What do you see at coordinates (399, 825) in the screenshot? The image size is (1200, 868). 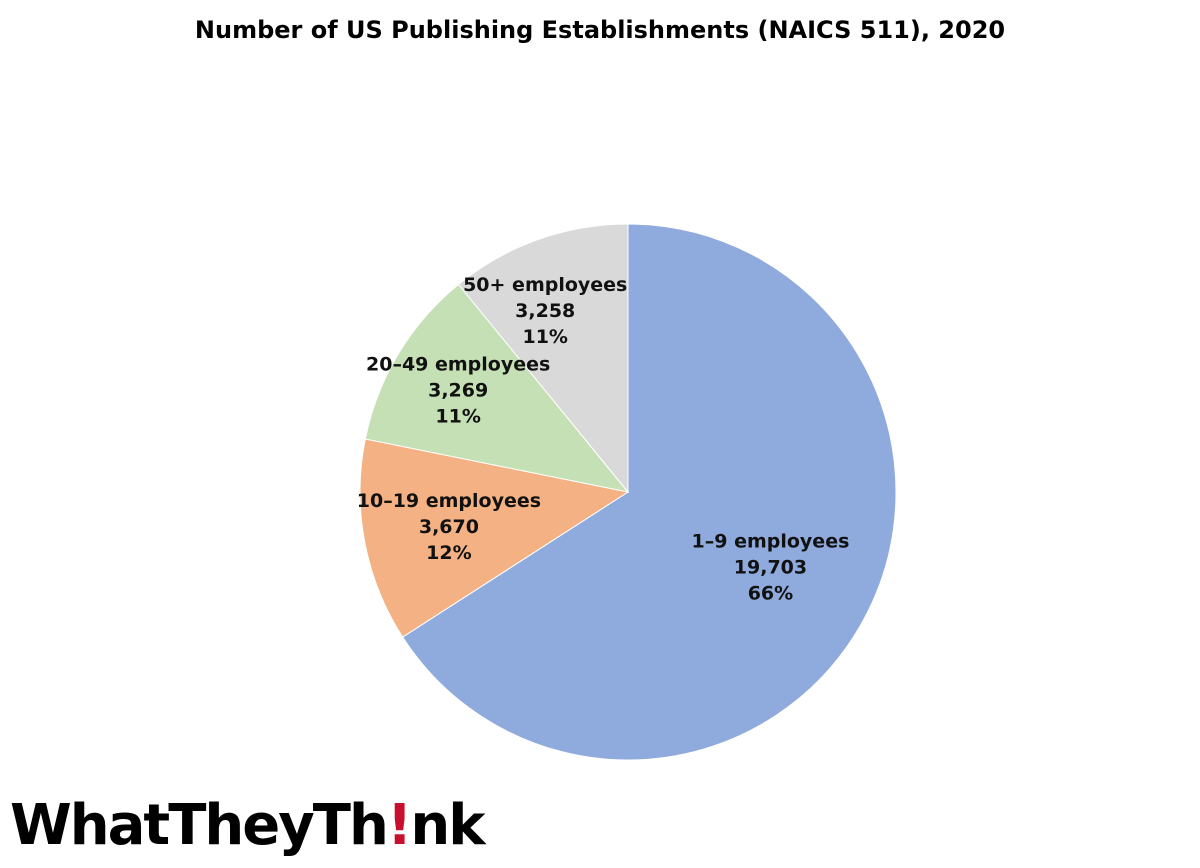 I see `logo-exclamation: !` at bounding box center [399, 825].